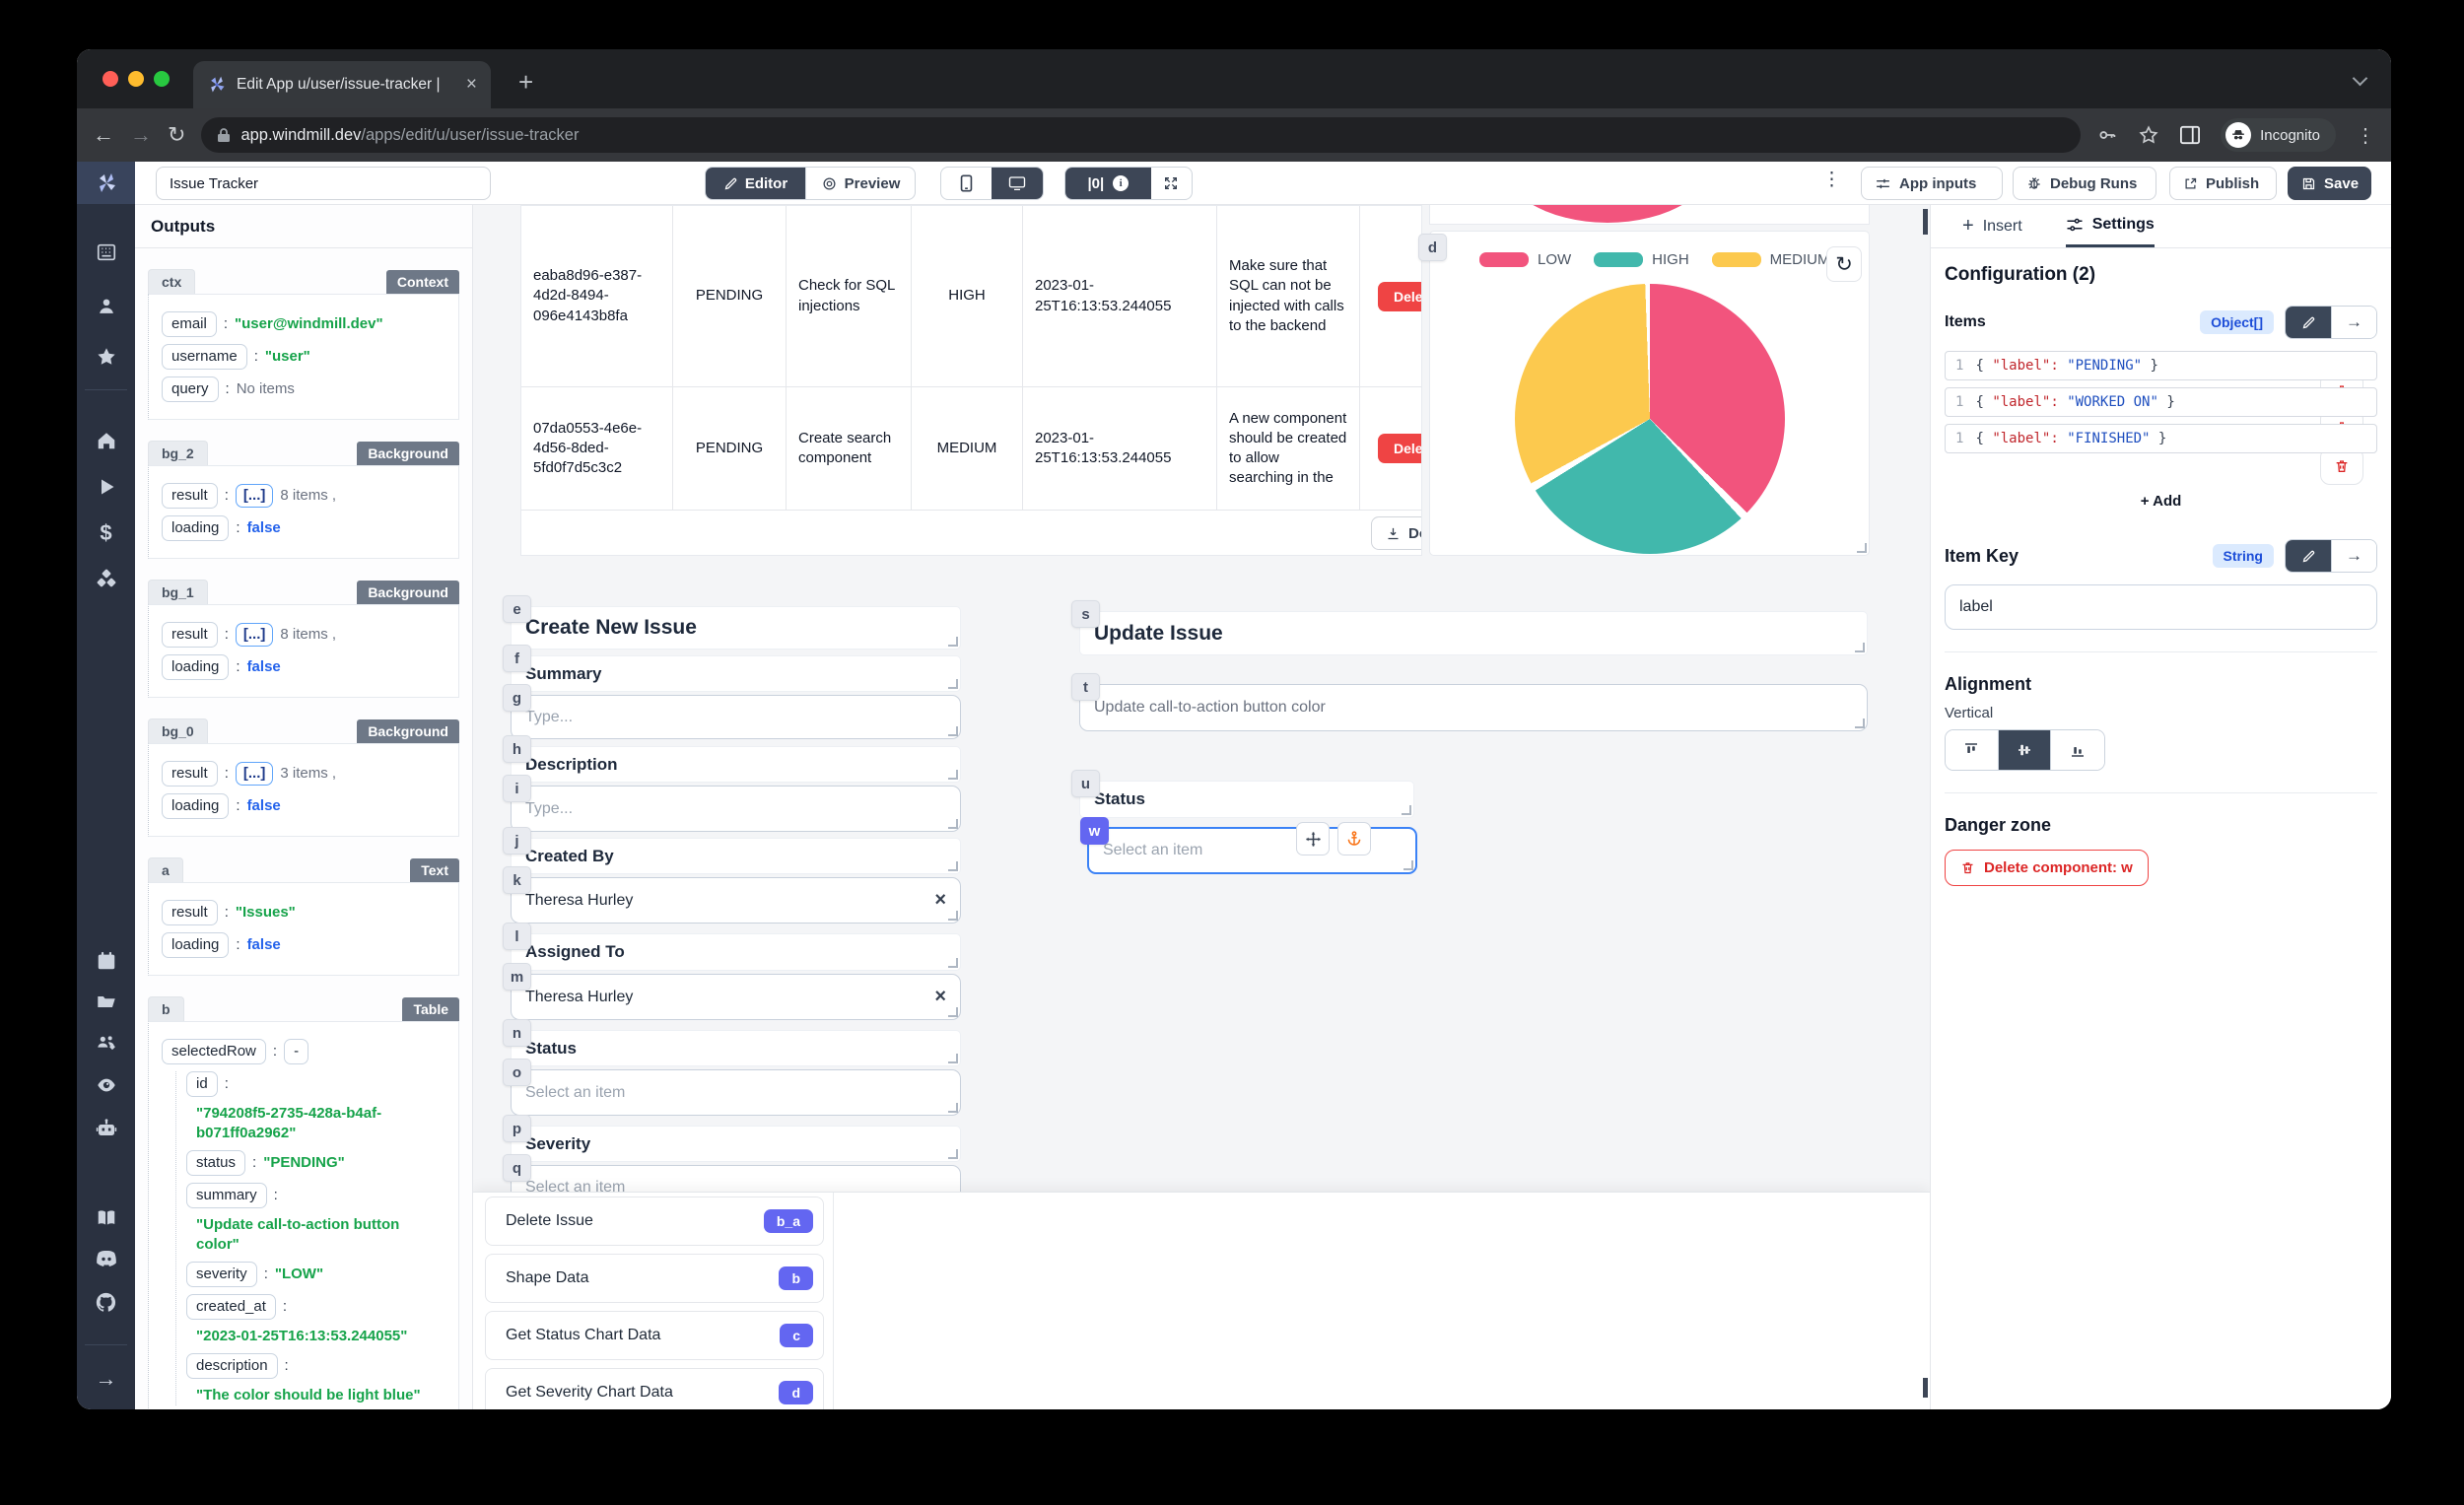 The image size is (2464, 1505). What do you see at coordinates (342, 84) in the screenshot?
I see `browser-tab: Edit App u/user/issue-tracker | ×` at bounding box center [342, 84].